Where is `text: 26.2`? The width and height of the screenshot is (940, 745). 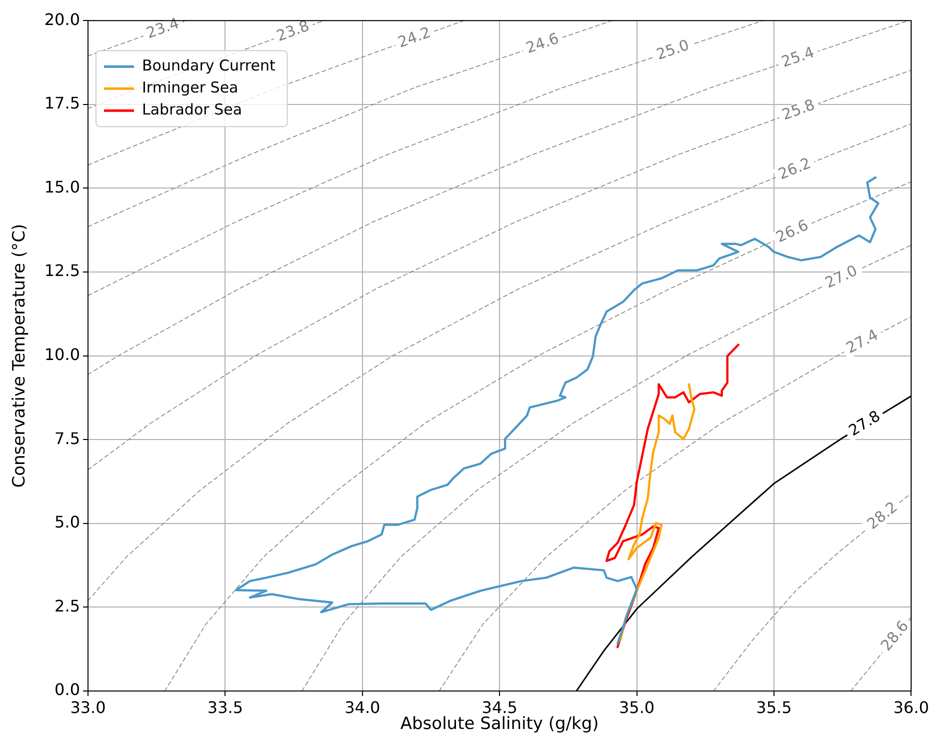 text: 26.2 is located at coordinates (795, 169).